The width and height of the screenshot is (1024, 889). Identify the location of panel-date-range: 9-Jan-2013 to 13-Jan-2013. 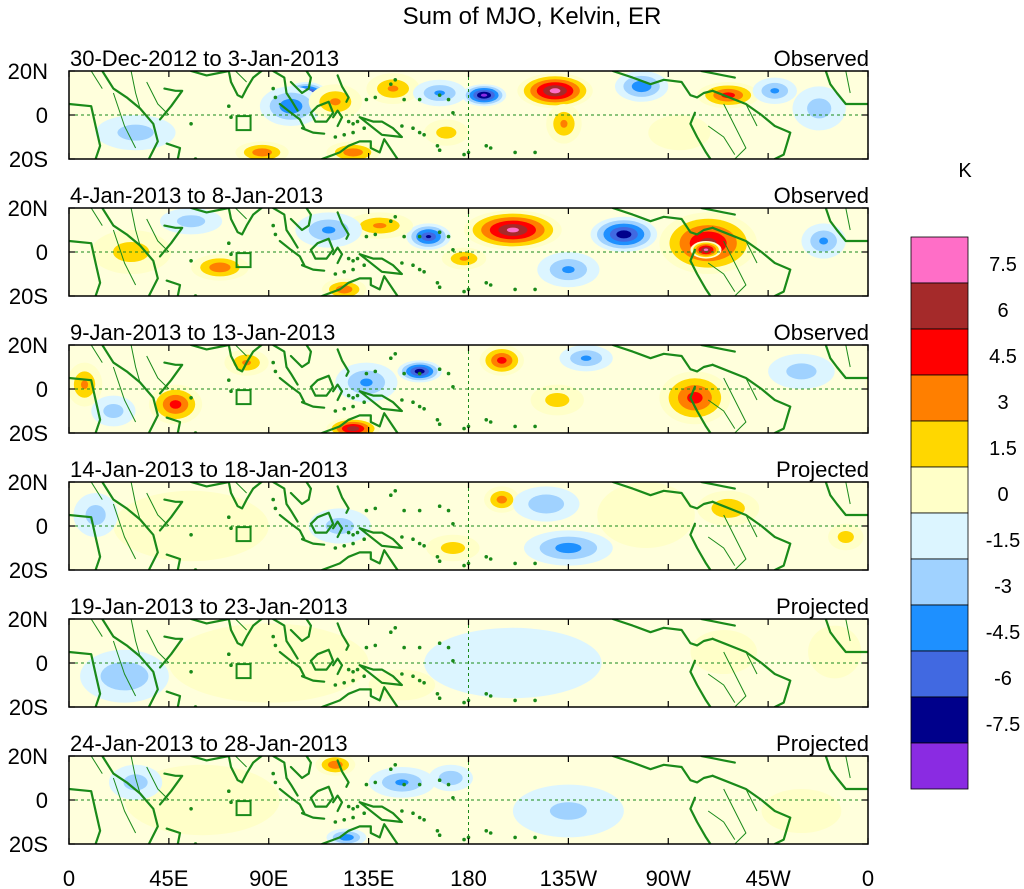
(202, 332).